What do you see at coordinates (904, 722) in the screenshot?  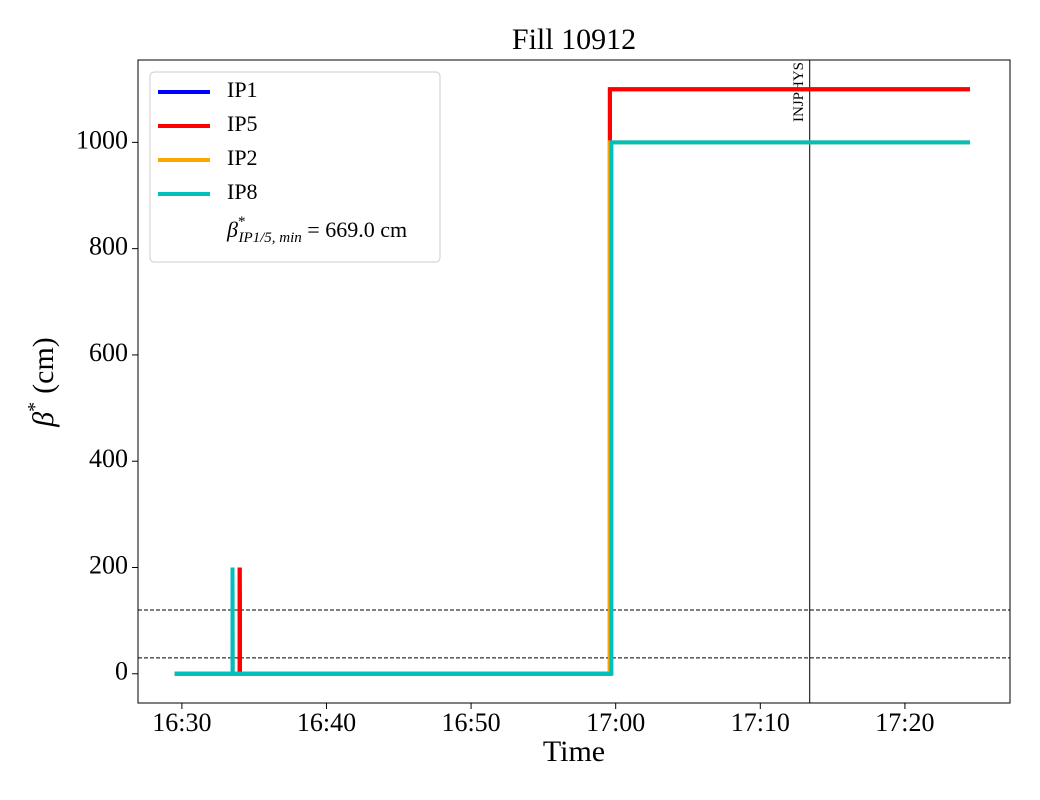 I see `x-tick-label: 17:20` at bounding box center [904, 722].